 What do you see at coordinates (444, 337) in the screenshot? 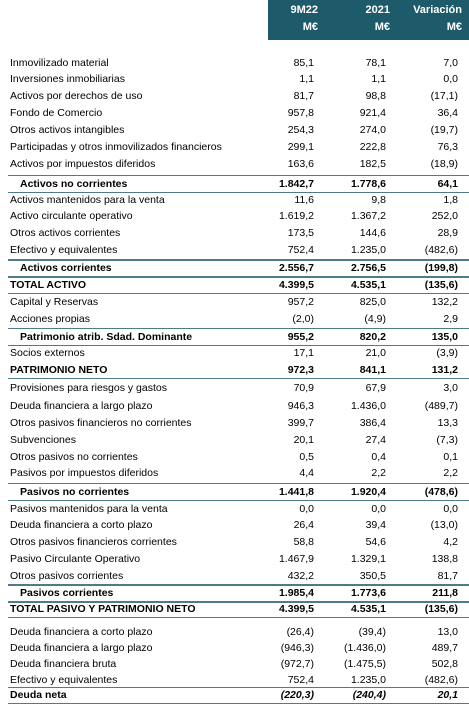
I see `cell-value: 135,0` at bounding box center [444, 337].